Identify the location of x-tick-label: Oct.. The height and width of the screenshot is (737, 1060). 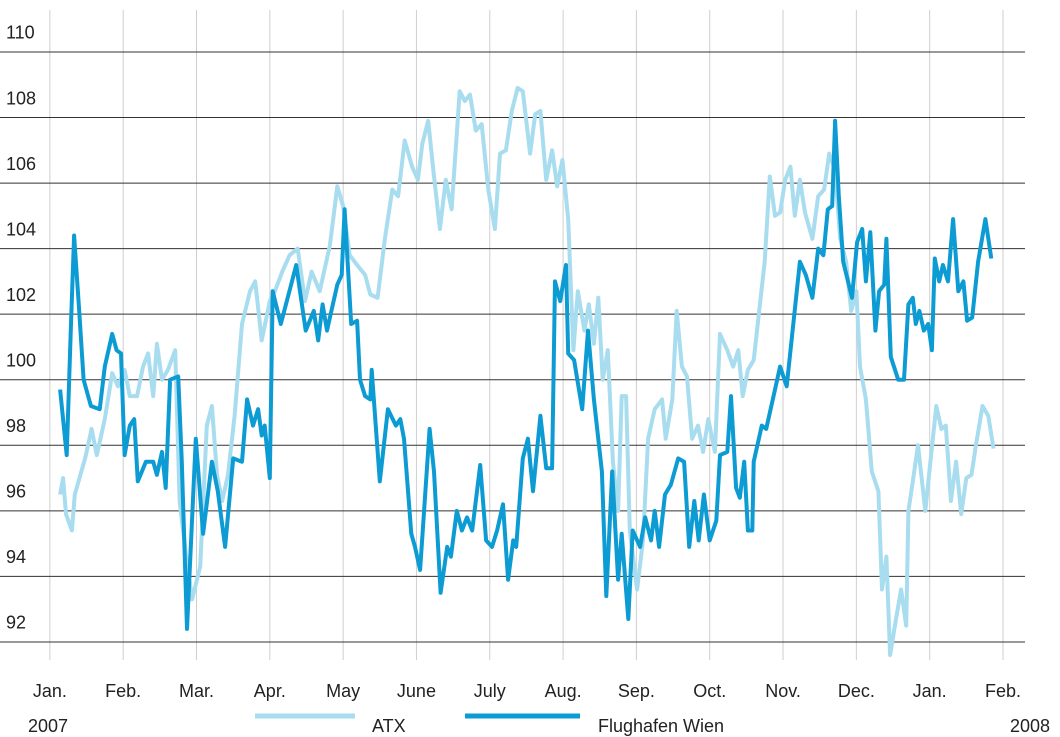
(709, 691).